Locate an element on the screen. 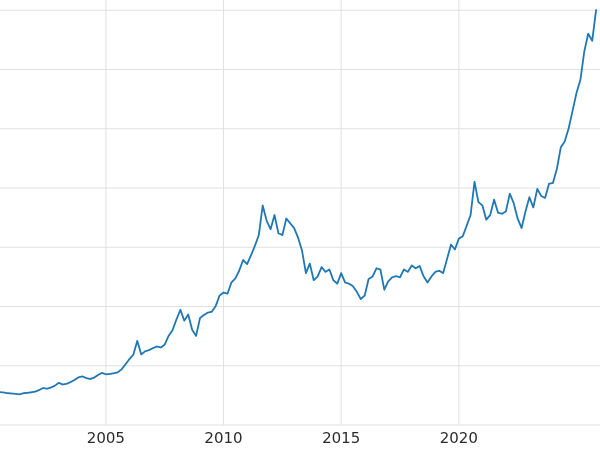 This screenshot has height=450, width=600. x-tick-label: 2005 is located at coordinates (106, 438).